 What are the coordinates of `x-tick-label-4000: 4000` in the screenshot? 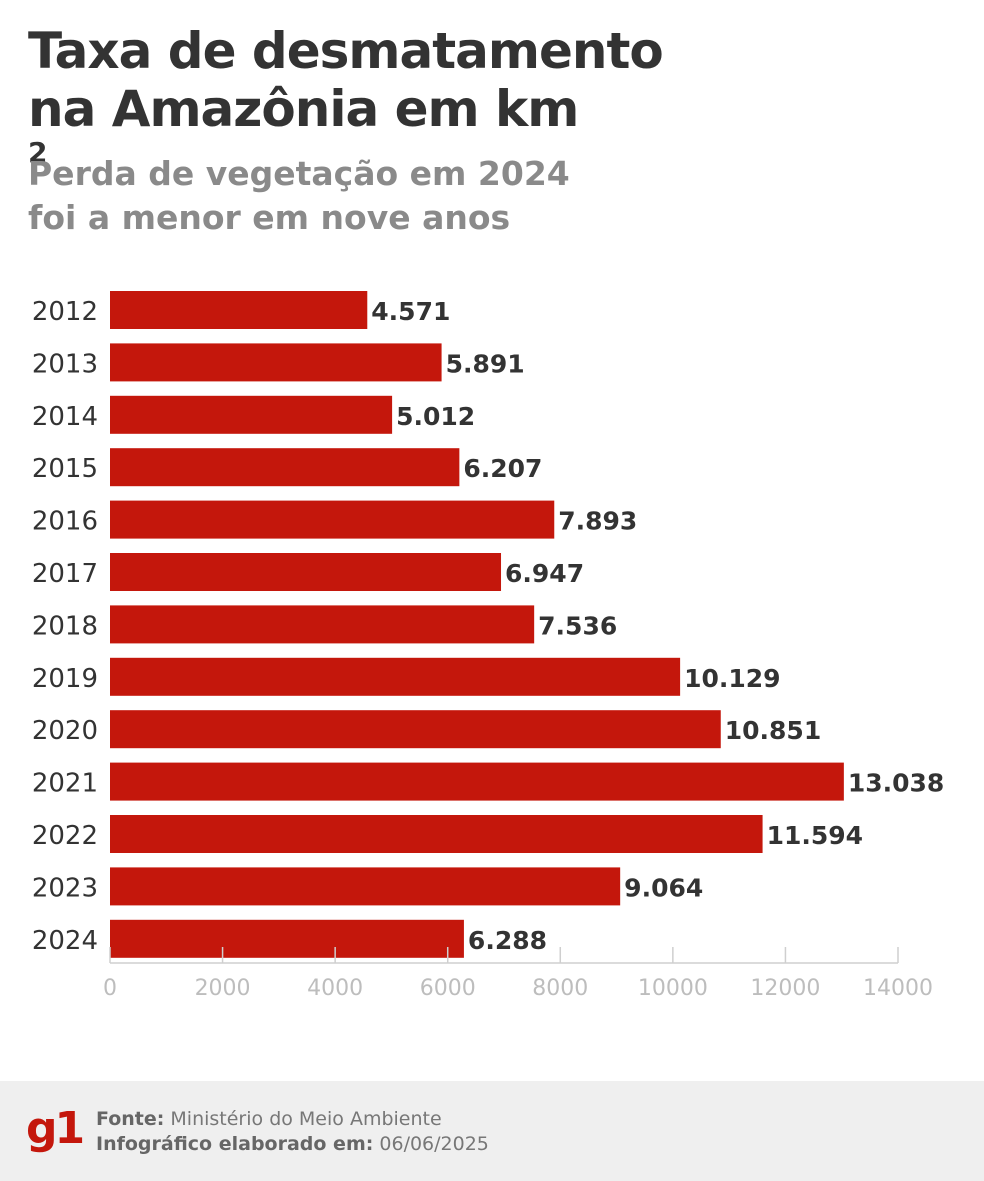 It's located at (335, 988).